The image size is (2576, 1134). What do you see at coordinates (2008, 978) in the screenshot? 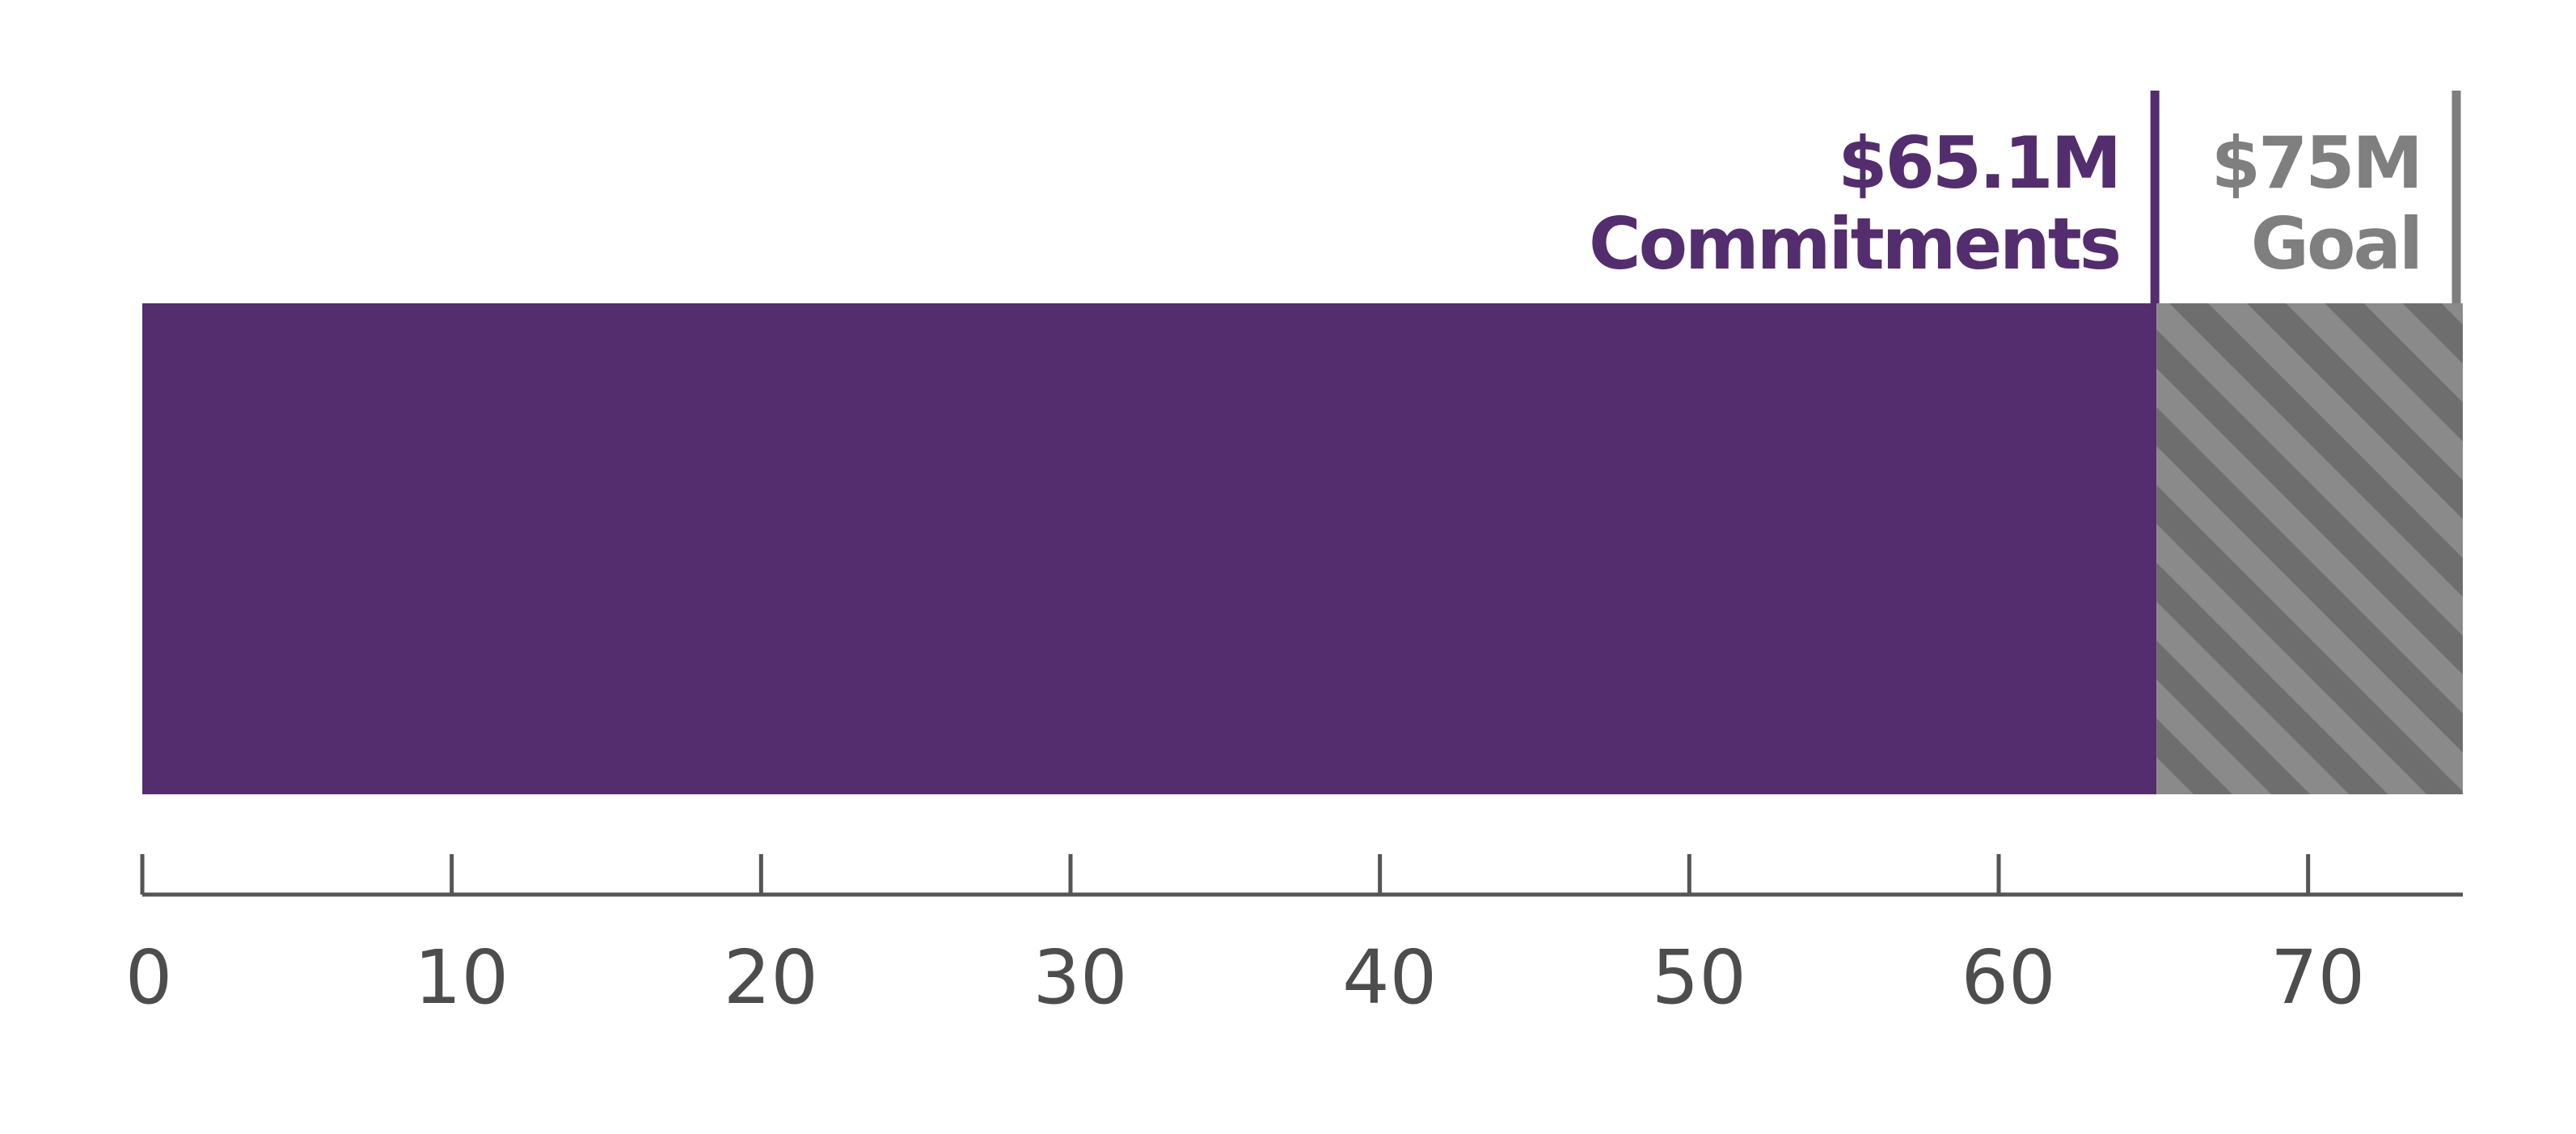
I see `x-tick-label-60: 60` at bounding box center [2008, 978].